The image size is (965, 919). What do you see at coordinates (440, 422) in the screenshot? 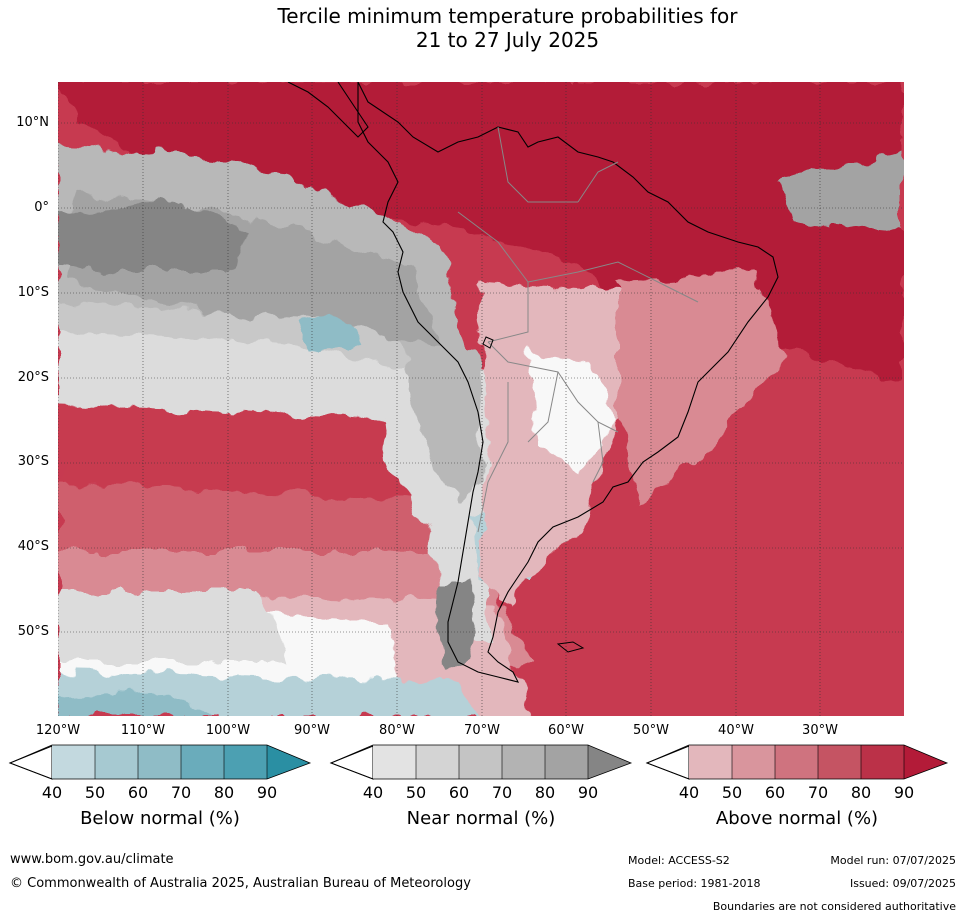
I see `zone-near-70-chile` at bounding box center [440, 422].